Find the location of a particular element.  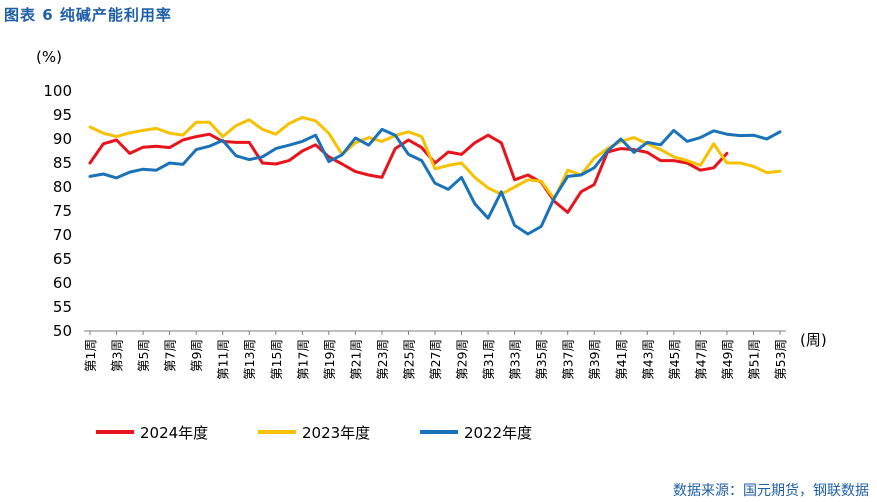

x-tick-label: 第43周 is located at coordinates (647, 359).